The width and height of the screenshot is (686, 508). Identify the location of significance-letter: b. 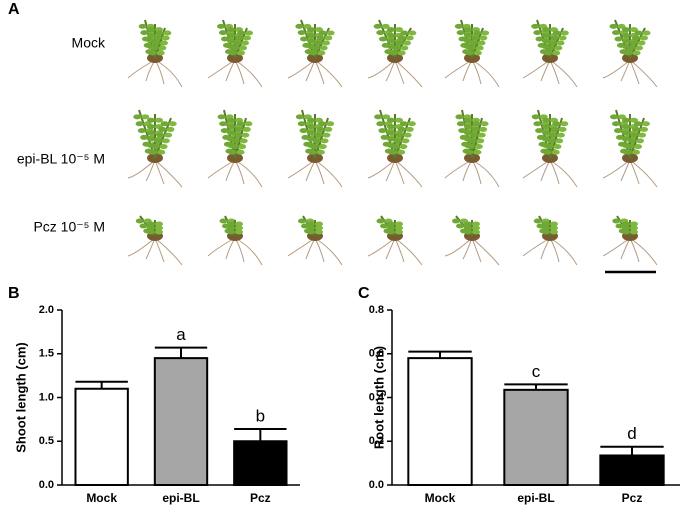
(260, 415).